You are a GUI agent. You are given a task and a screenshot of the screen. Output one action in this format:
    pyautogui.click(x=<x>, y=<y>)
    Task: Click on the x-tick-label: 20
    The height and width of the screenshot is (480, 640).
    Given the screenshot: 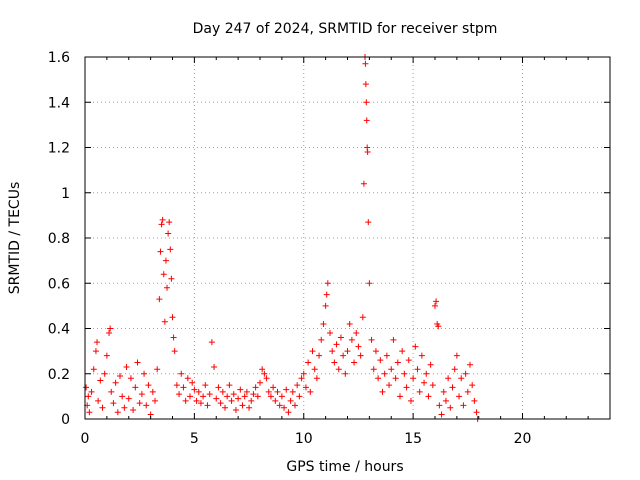 What is the action you would take?
    pyautogui.click(x=523, y=439)
    